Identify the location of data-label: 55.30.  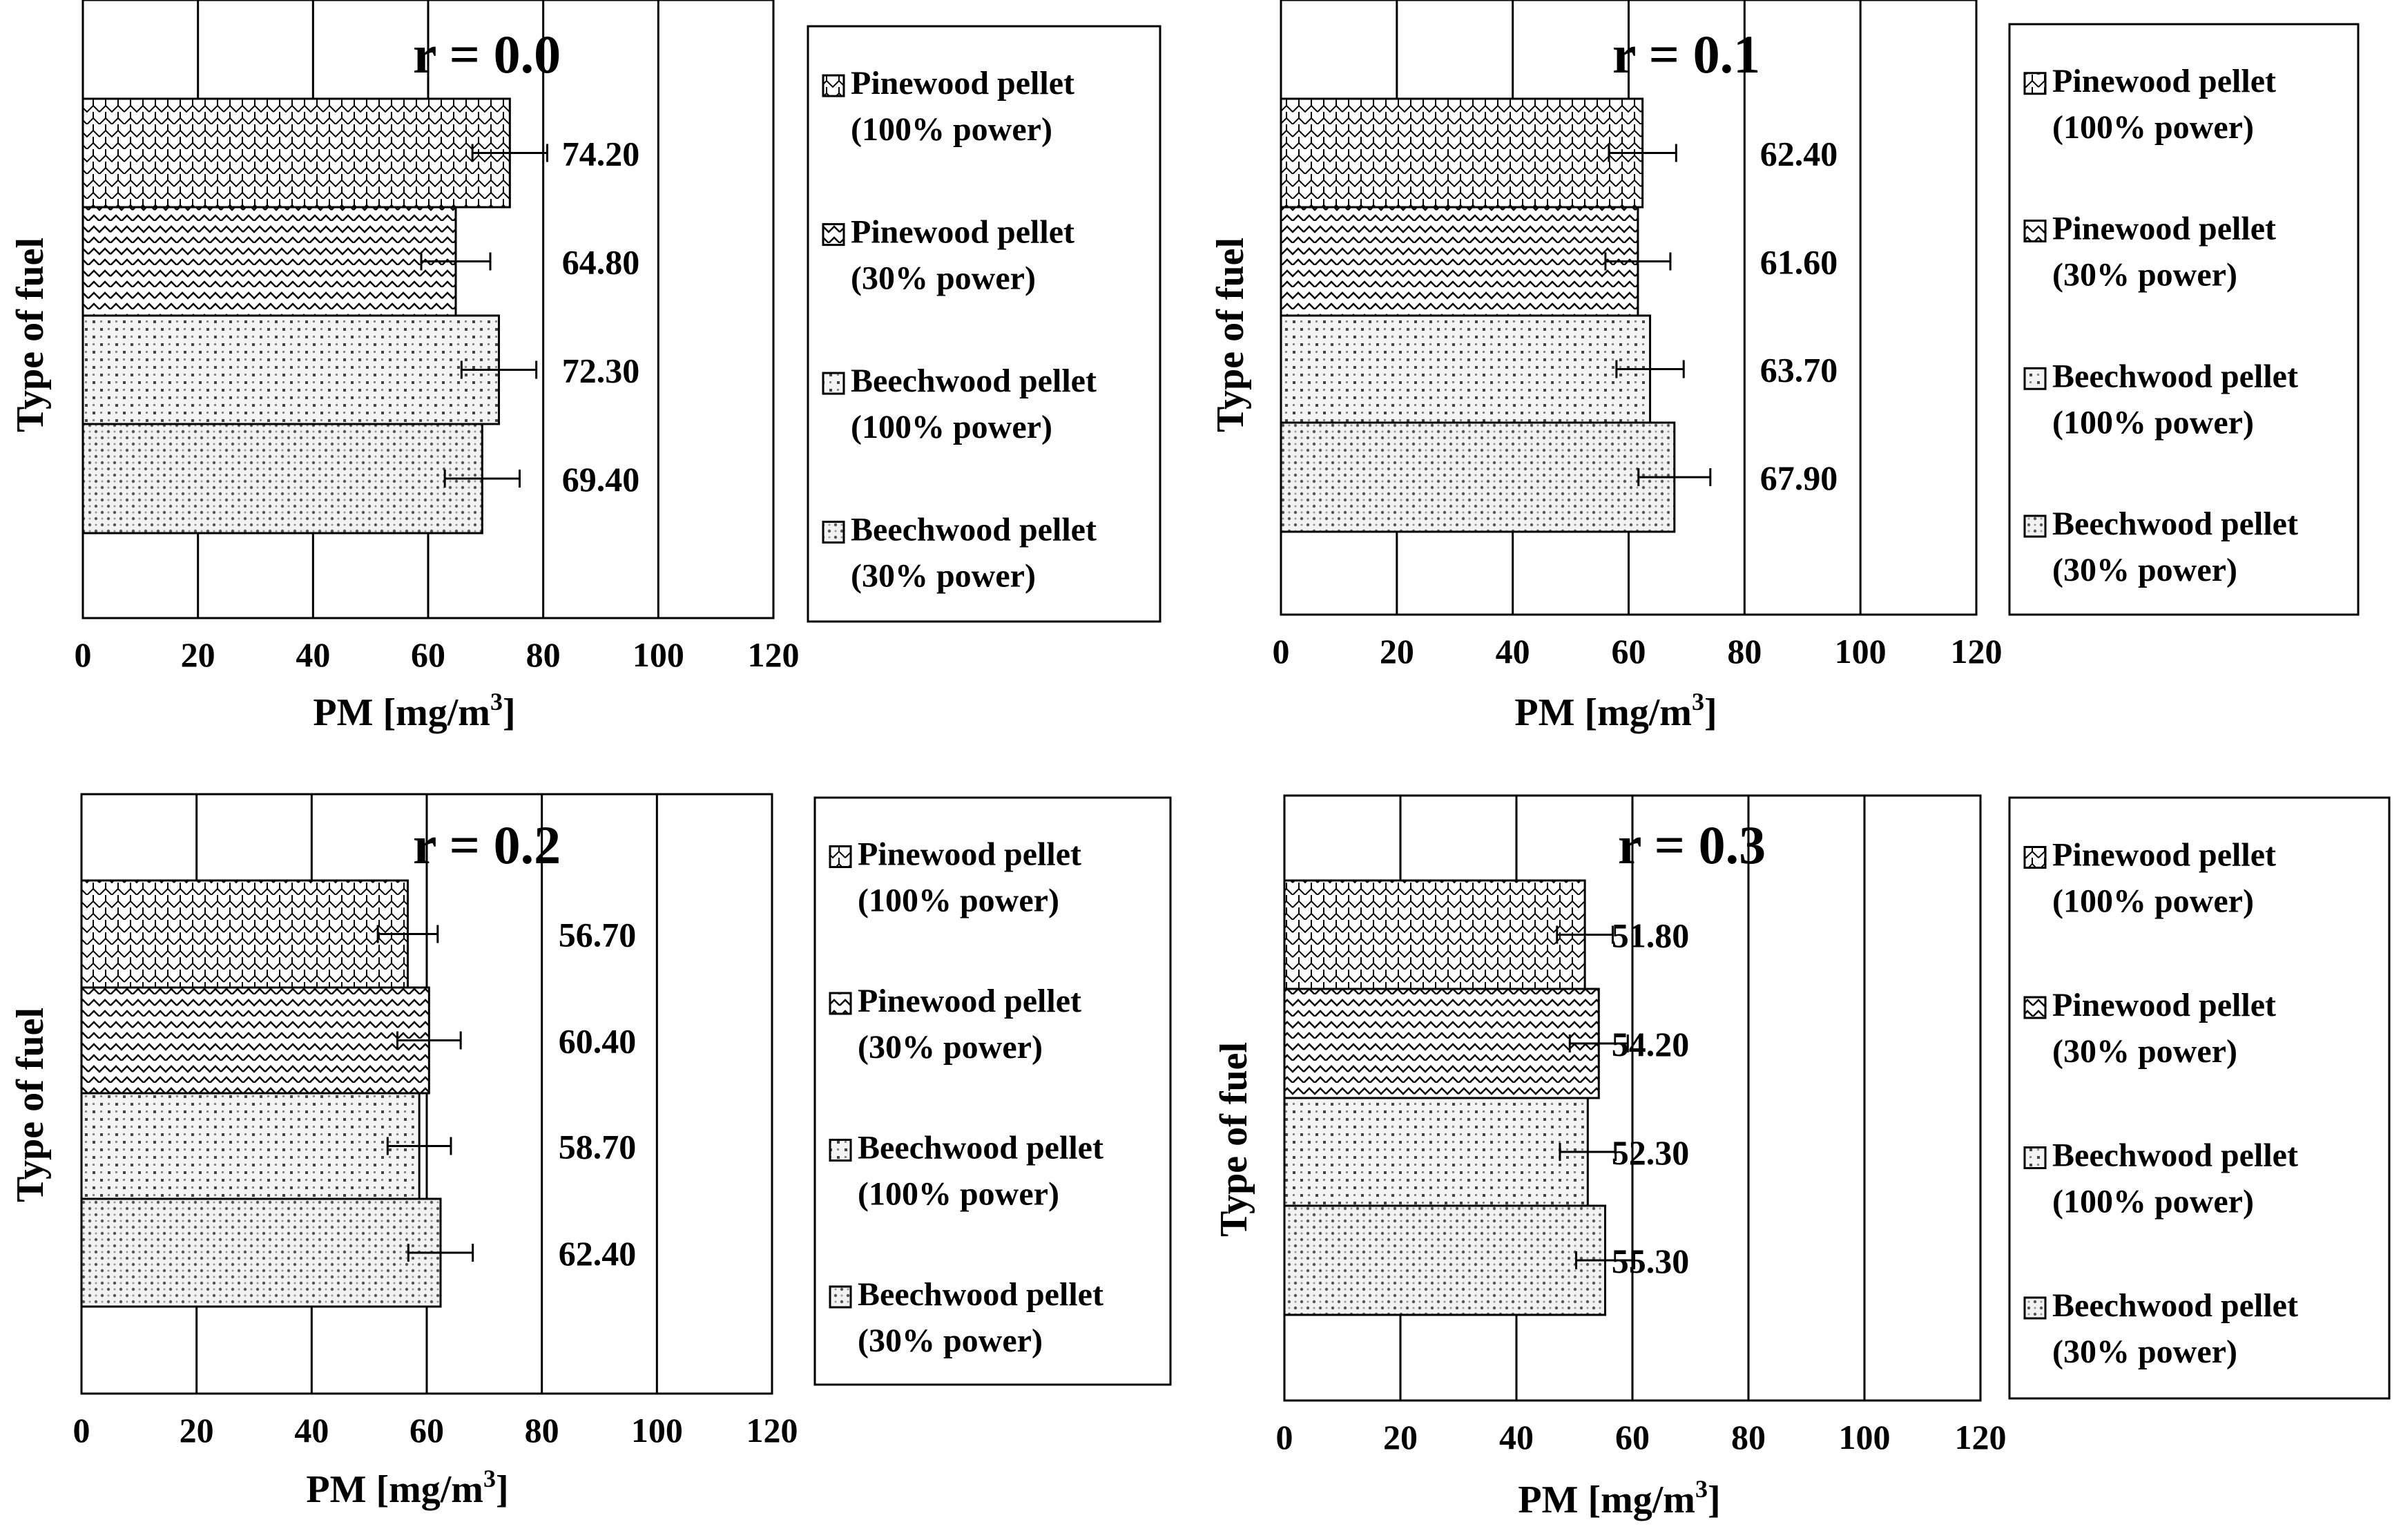
(1651, 1261).